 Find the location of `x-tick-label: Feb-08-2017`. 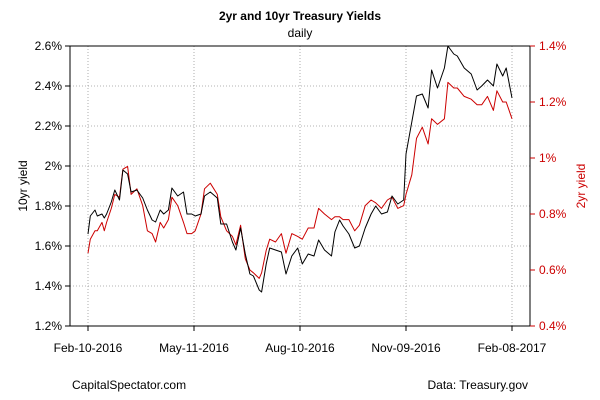

x-tick-label: Feb-08-2017 is located at coordinates (512, 348).